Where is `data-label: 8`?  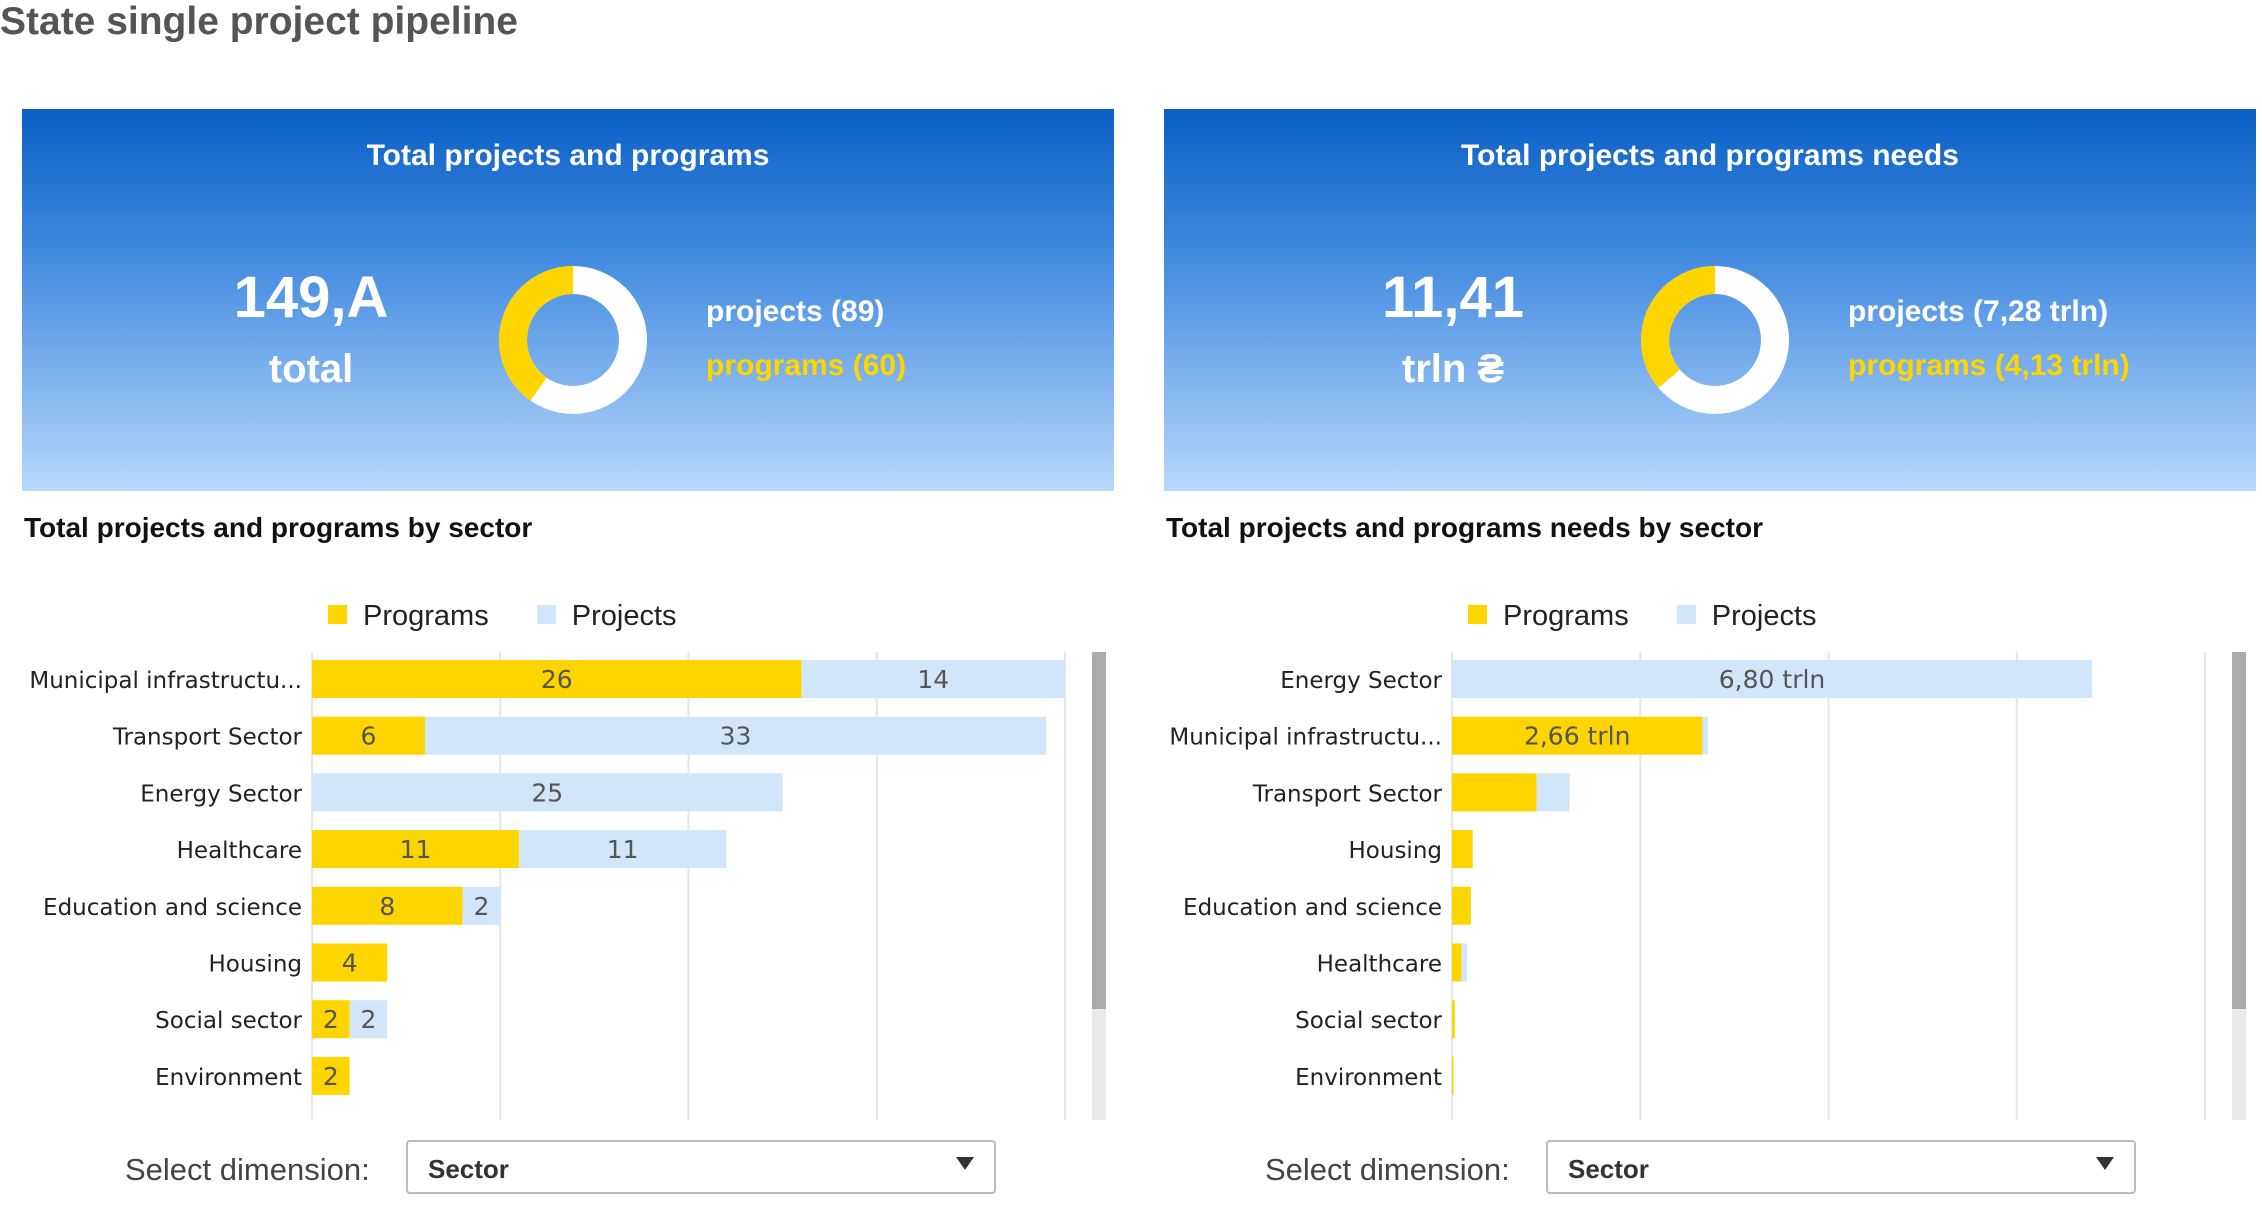 data-label: 8 is located at coordinates (387, 906).